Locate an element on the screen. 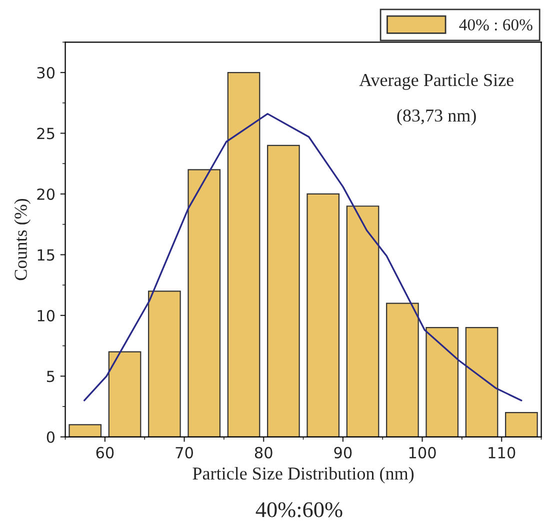 Image resolution: width=544 pixels, height=527 pixels. annotation: (83,73 nm) is located at coordinates (436, 117).